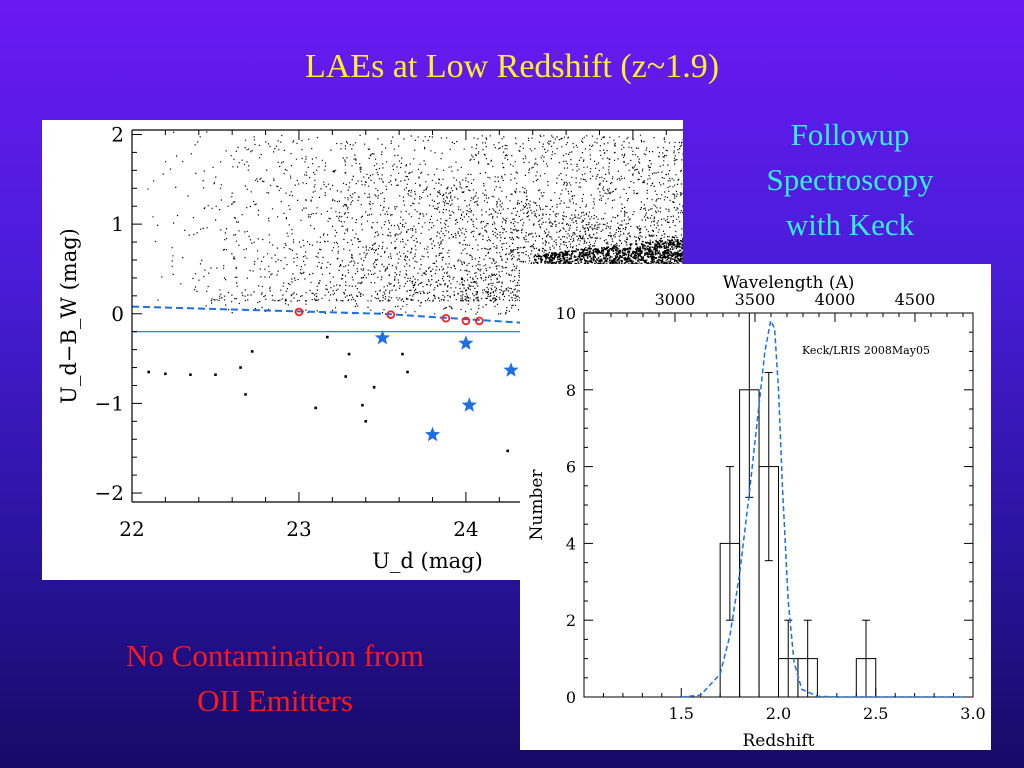 The width and height of the screenshot is (1024, 768). I want to click on side-note: Followup Spectroscopy with Keck, so click(850, 179).